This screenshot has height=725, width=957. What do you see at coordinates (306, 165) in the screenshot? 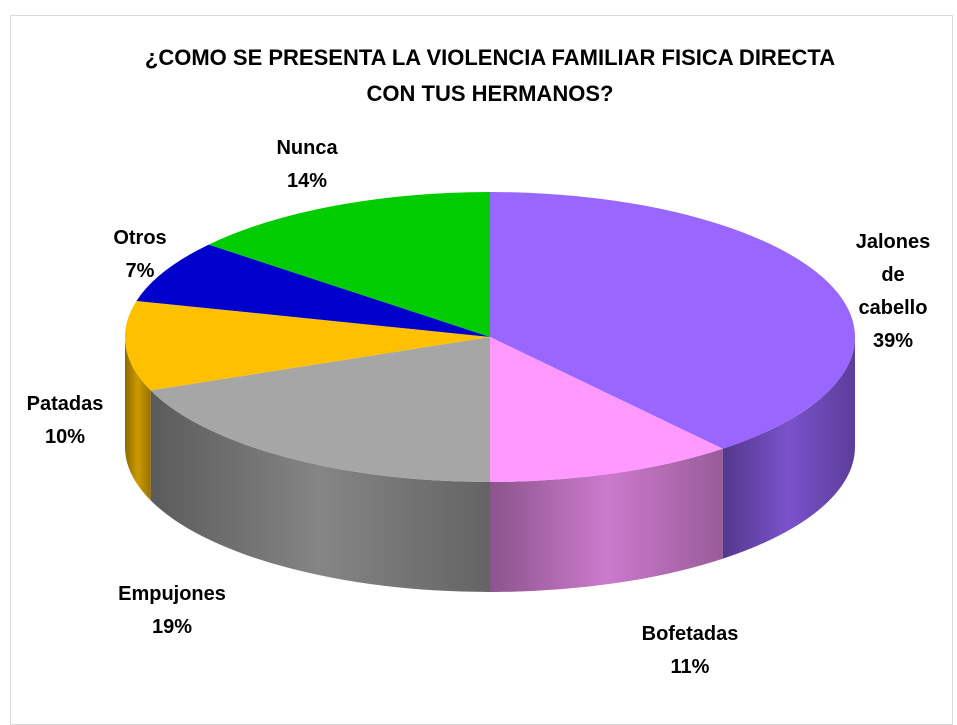
I see `data-label: Nunca 14%` at bounding box center [306, 165].